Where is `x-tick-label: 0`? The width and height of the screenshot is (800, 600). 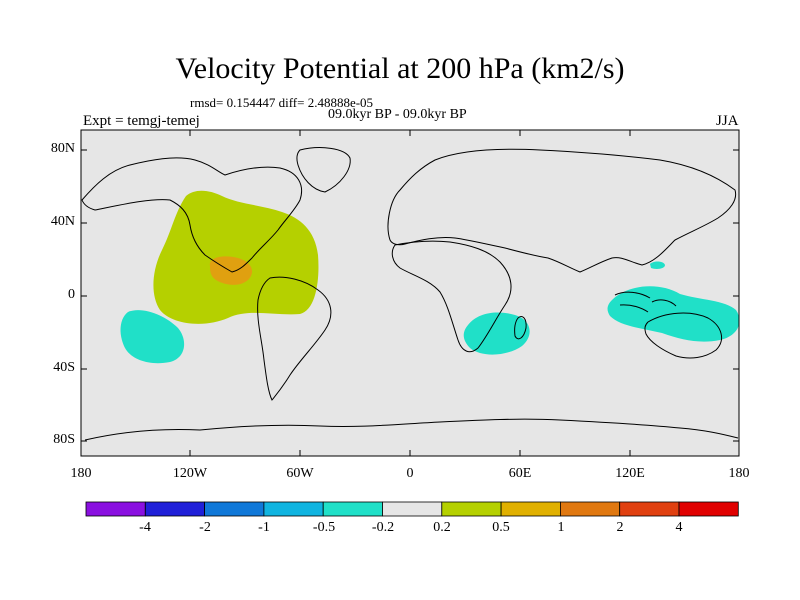
x-tick-label: 0 is located at coordinates (410, 473).